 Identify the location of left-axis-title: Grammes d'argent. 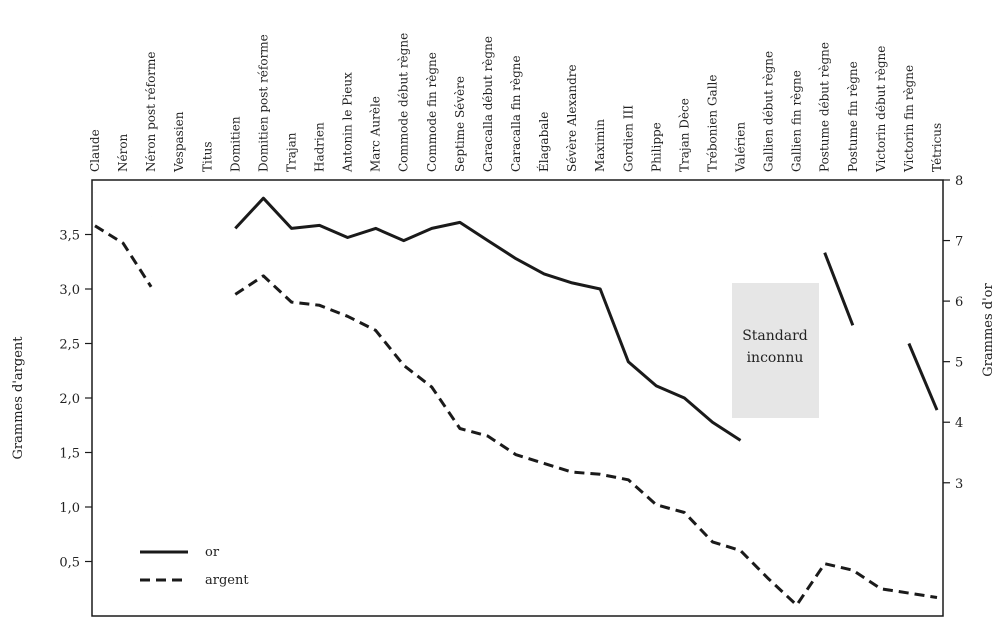
(18, 398).